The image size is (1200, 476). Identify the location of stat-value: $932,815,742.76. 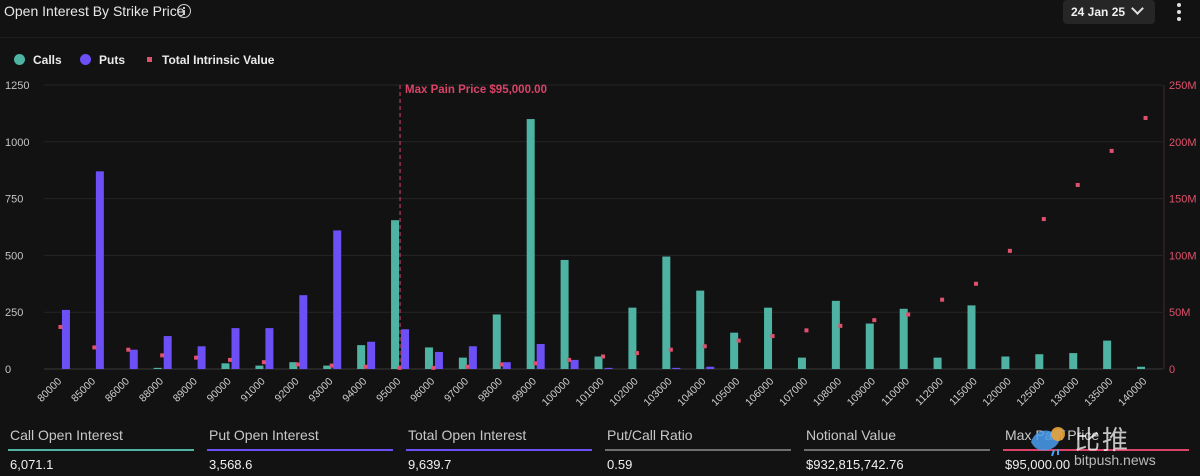
(855, 464).